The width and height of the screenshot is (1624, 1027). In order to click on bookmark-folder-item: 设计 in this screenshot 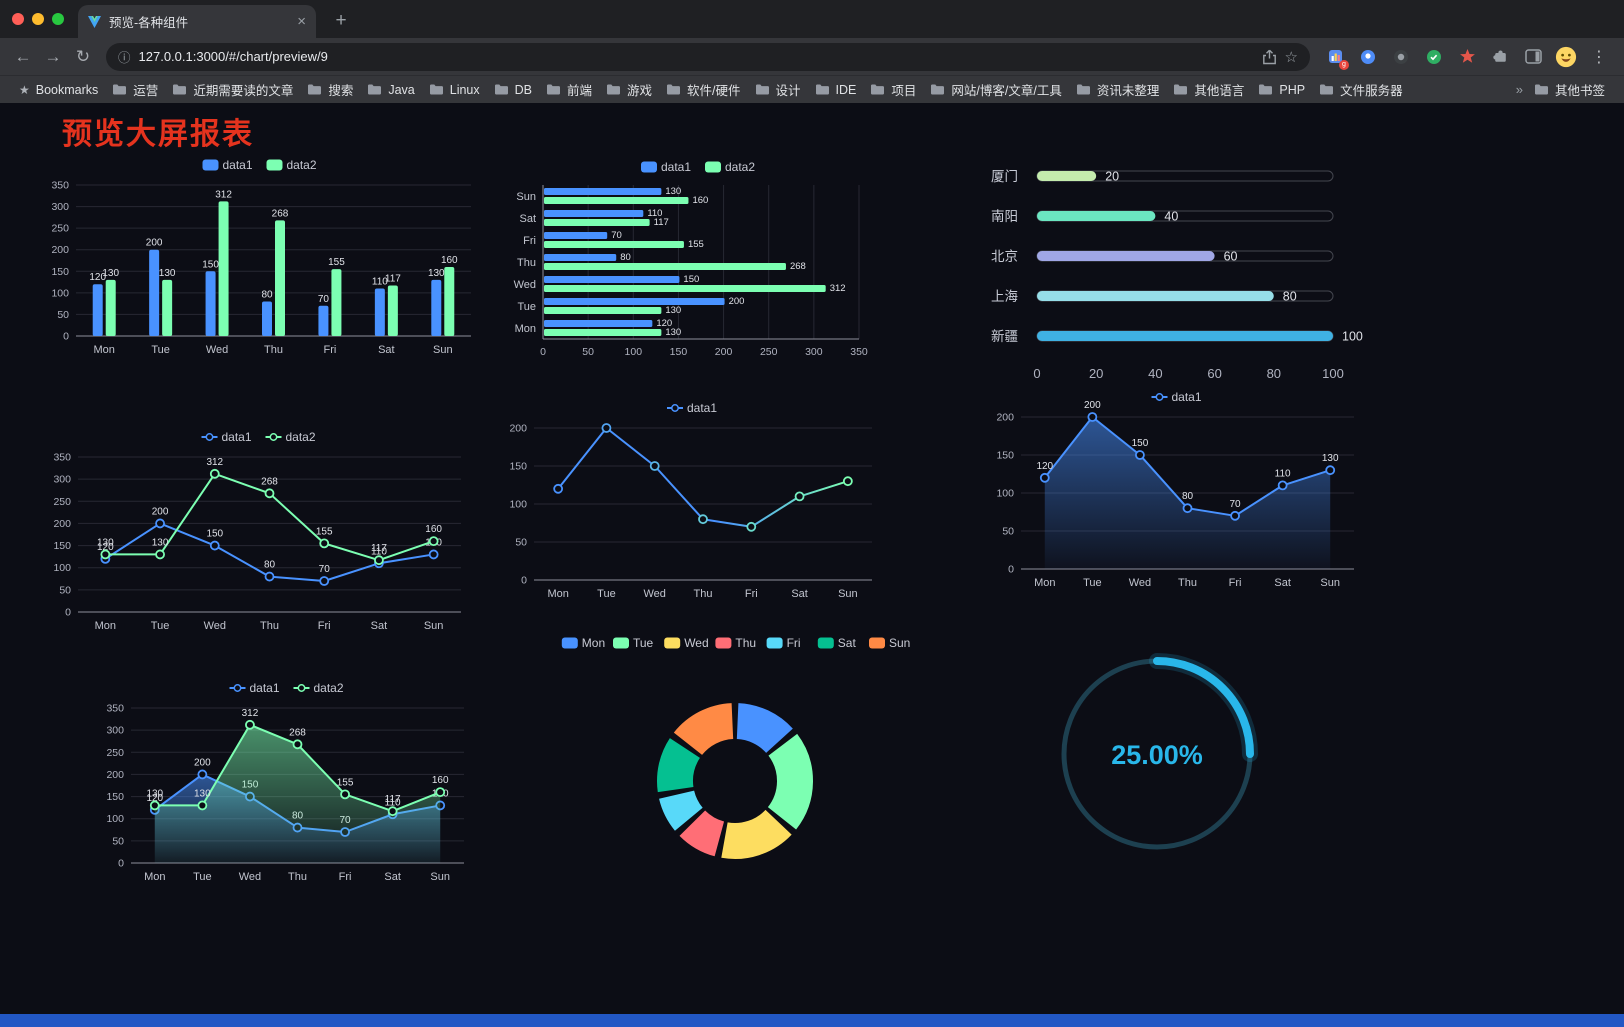, I will do `click(778, 89)`.